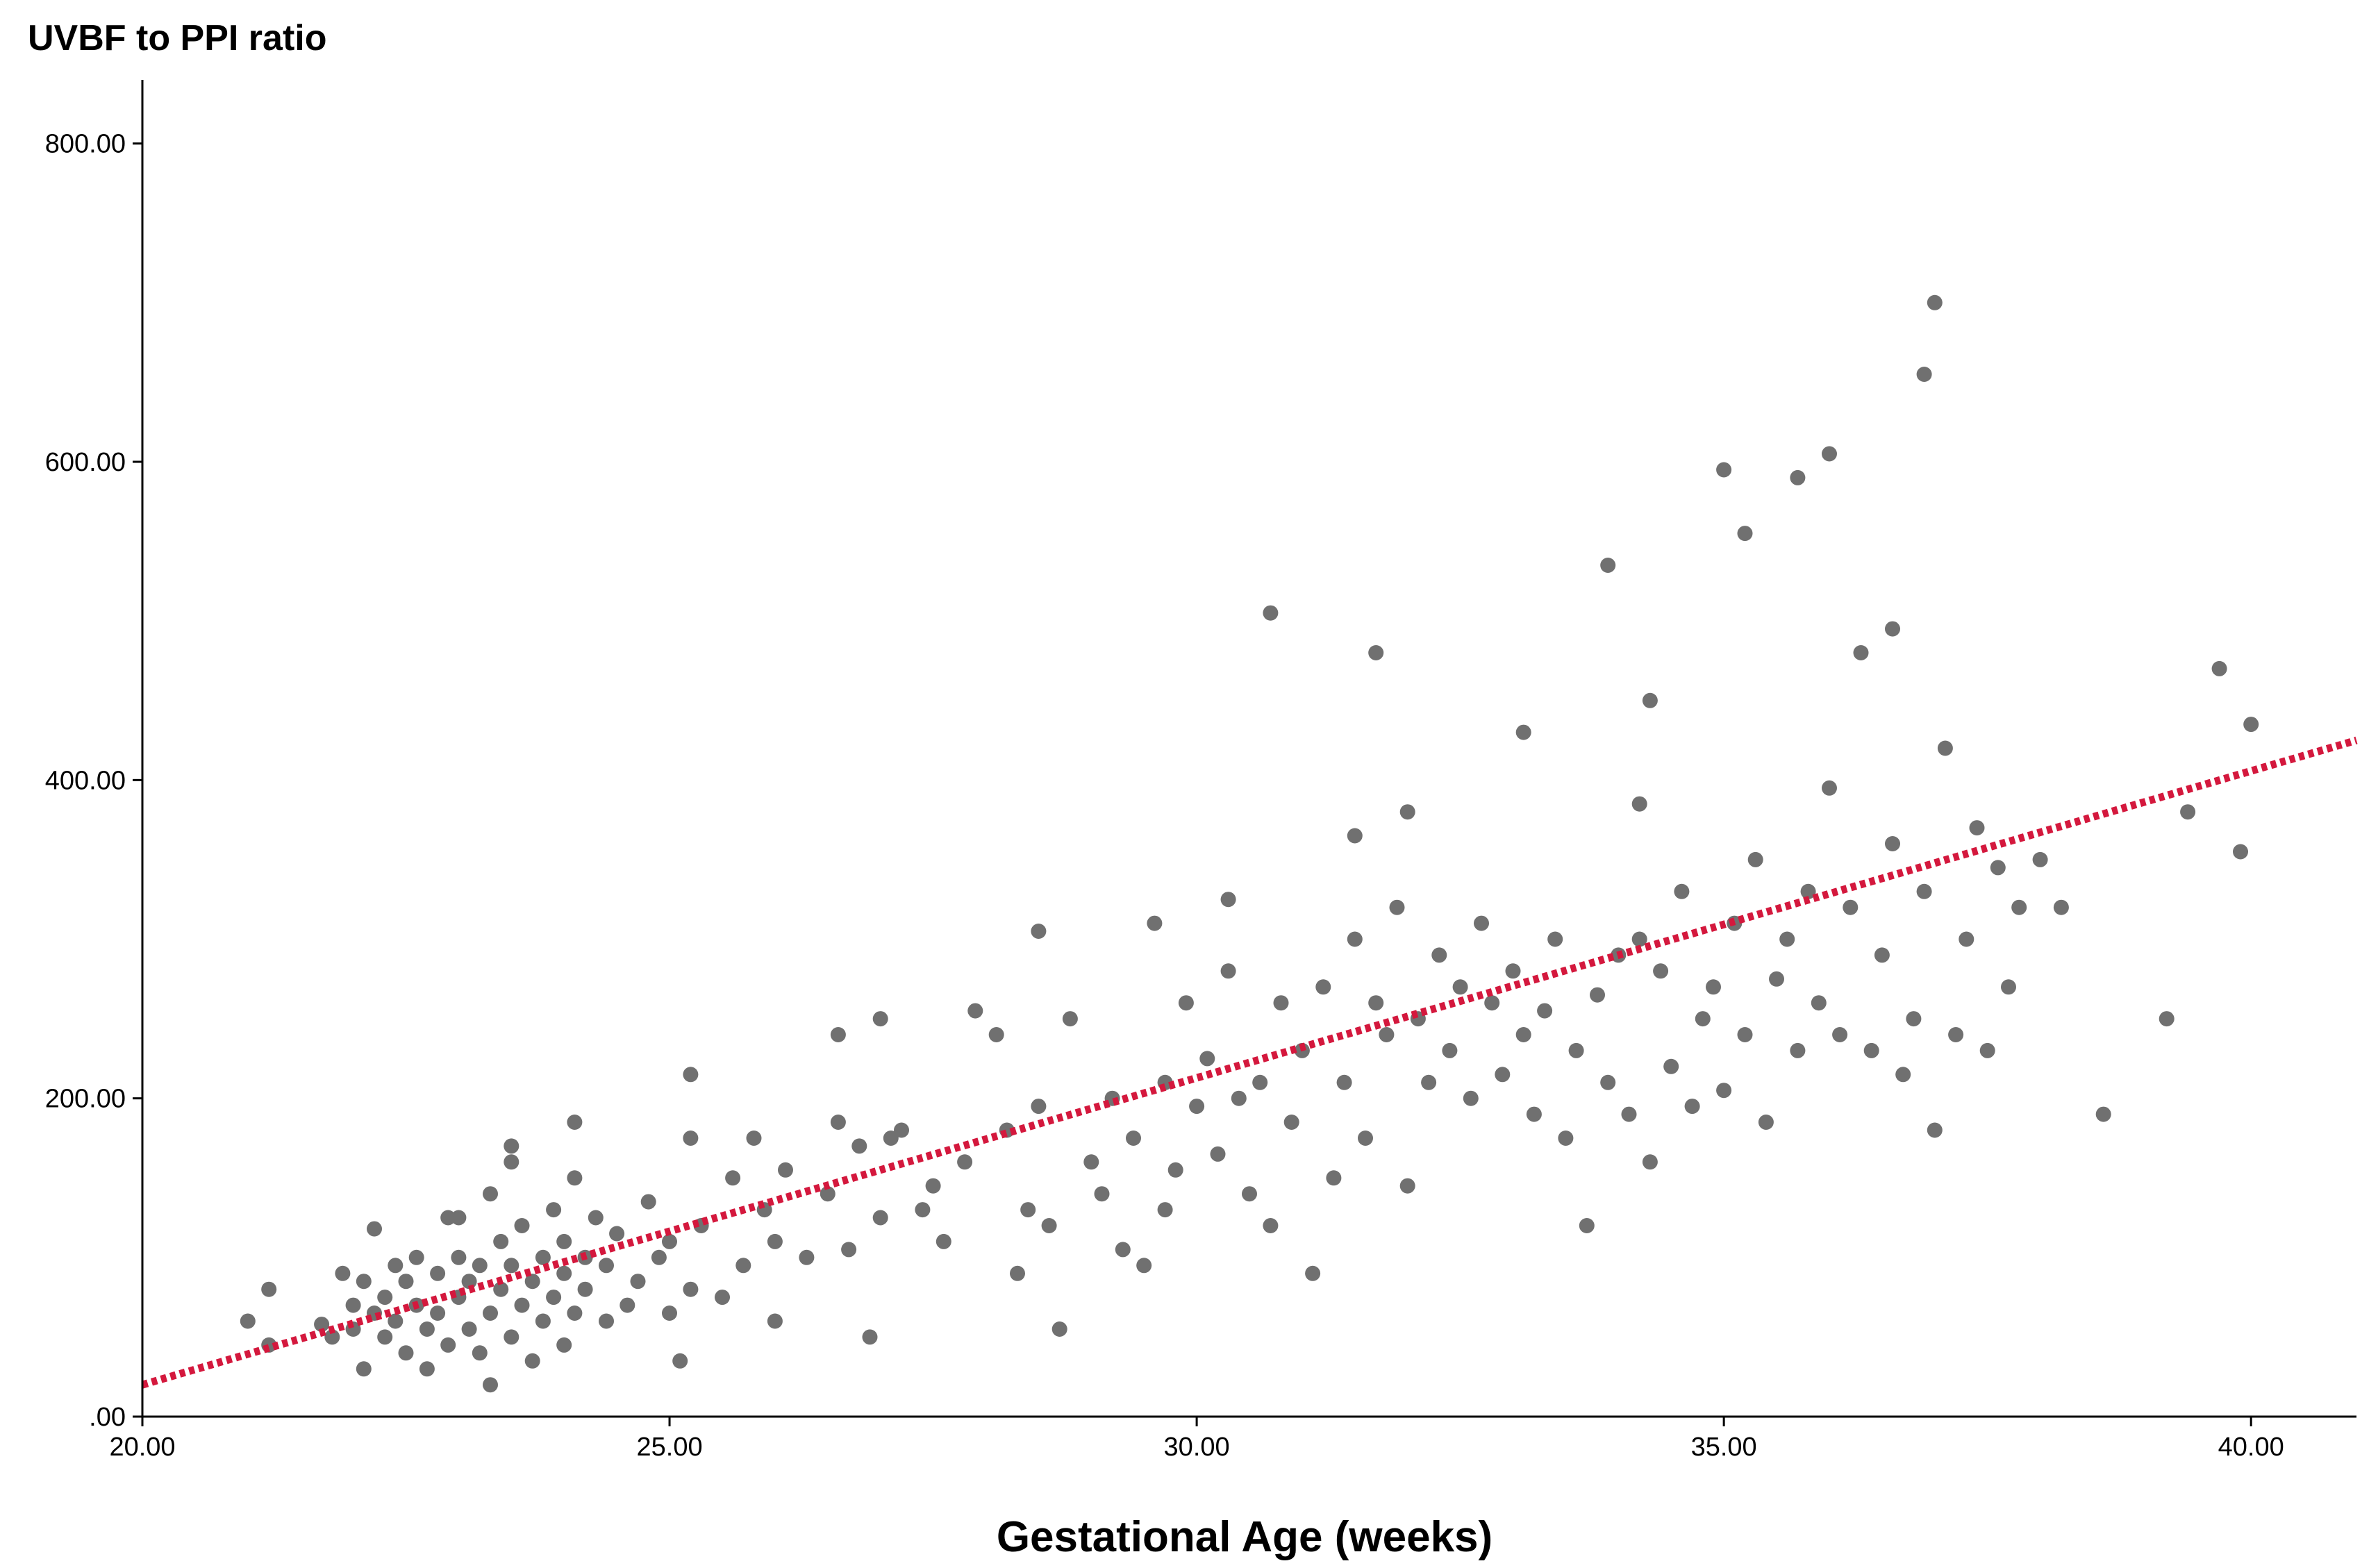 The height and width of the screenshot is (1568, 2378). Describe the element at coordinates (1196, 1440) in the screenshot. I see `x-axis-ticks: 20.00 25.00 30.00 35.00 40.00` at that location.